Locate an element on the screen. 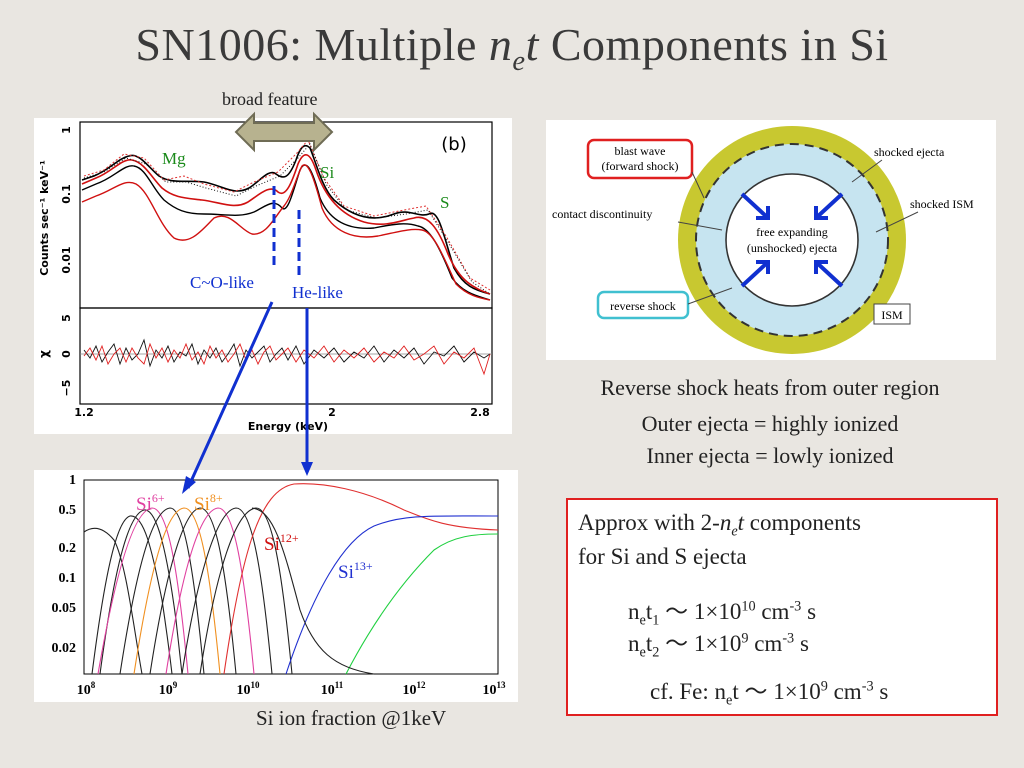  ion-xtick-12: 10¹² is located at coordinates (415, 689).